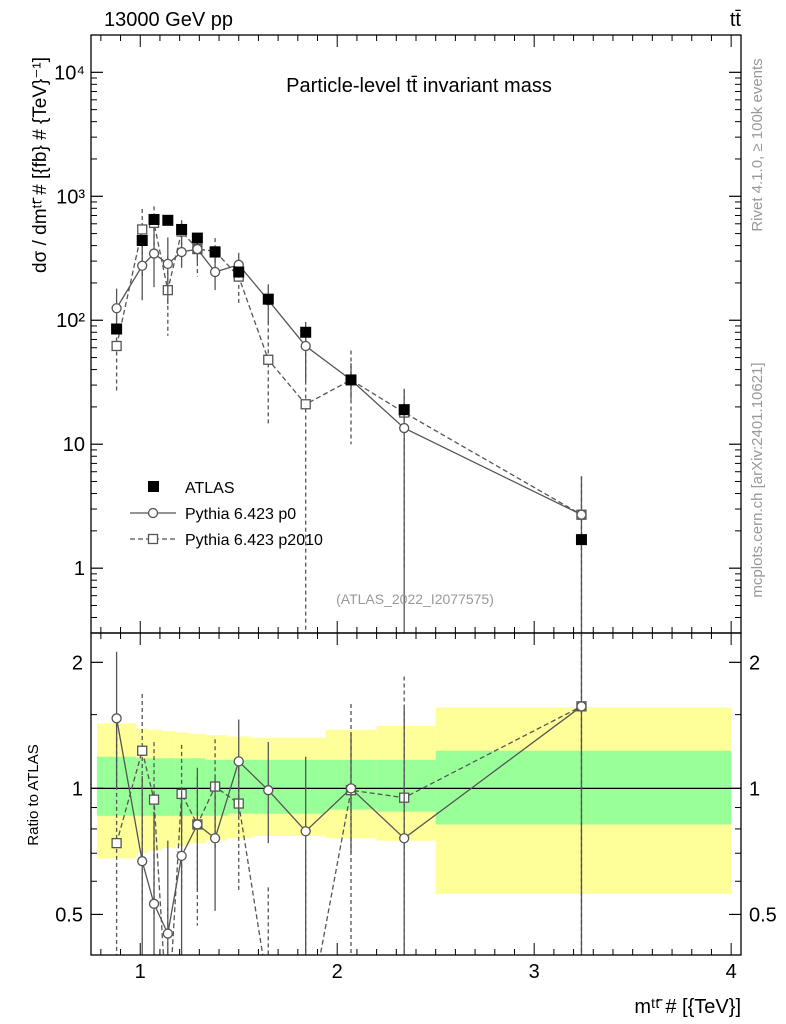 This screenshot has height=1024, width=786. Describe the element at coordinates (754, 663) in the screenshot. I see `ratio-y-tick-label-right: 2` at that location.